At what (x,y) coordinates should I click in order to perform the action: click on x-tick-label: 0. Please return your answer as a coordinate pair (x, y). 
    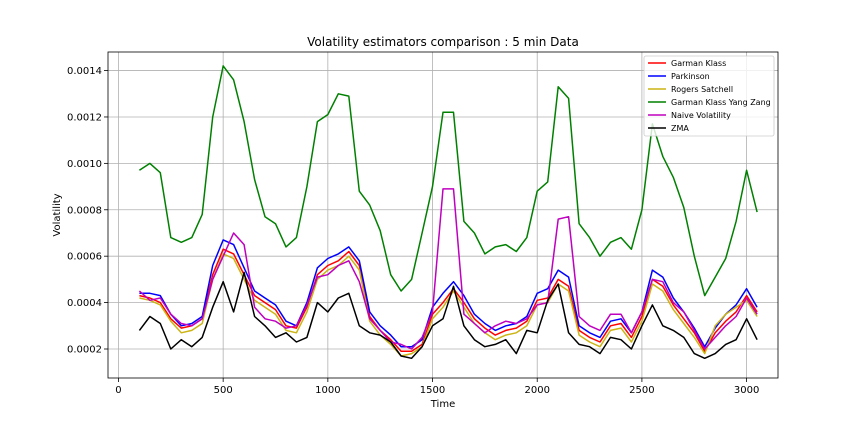
    Looking at the image, I should click on (118, 390).